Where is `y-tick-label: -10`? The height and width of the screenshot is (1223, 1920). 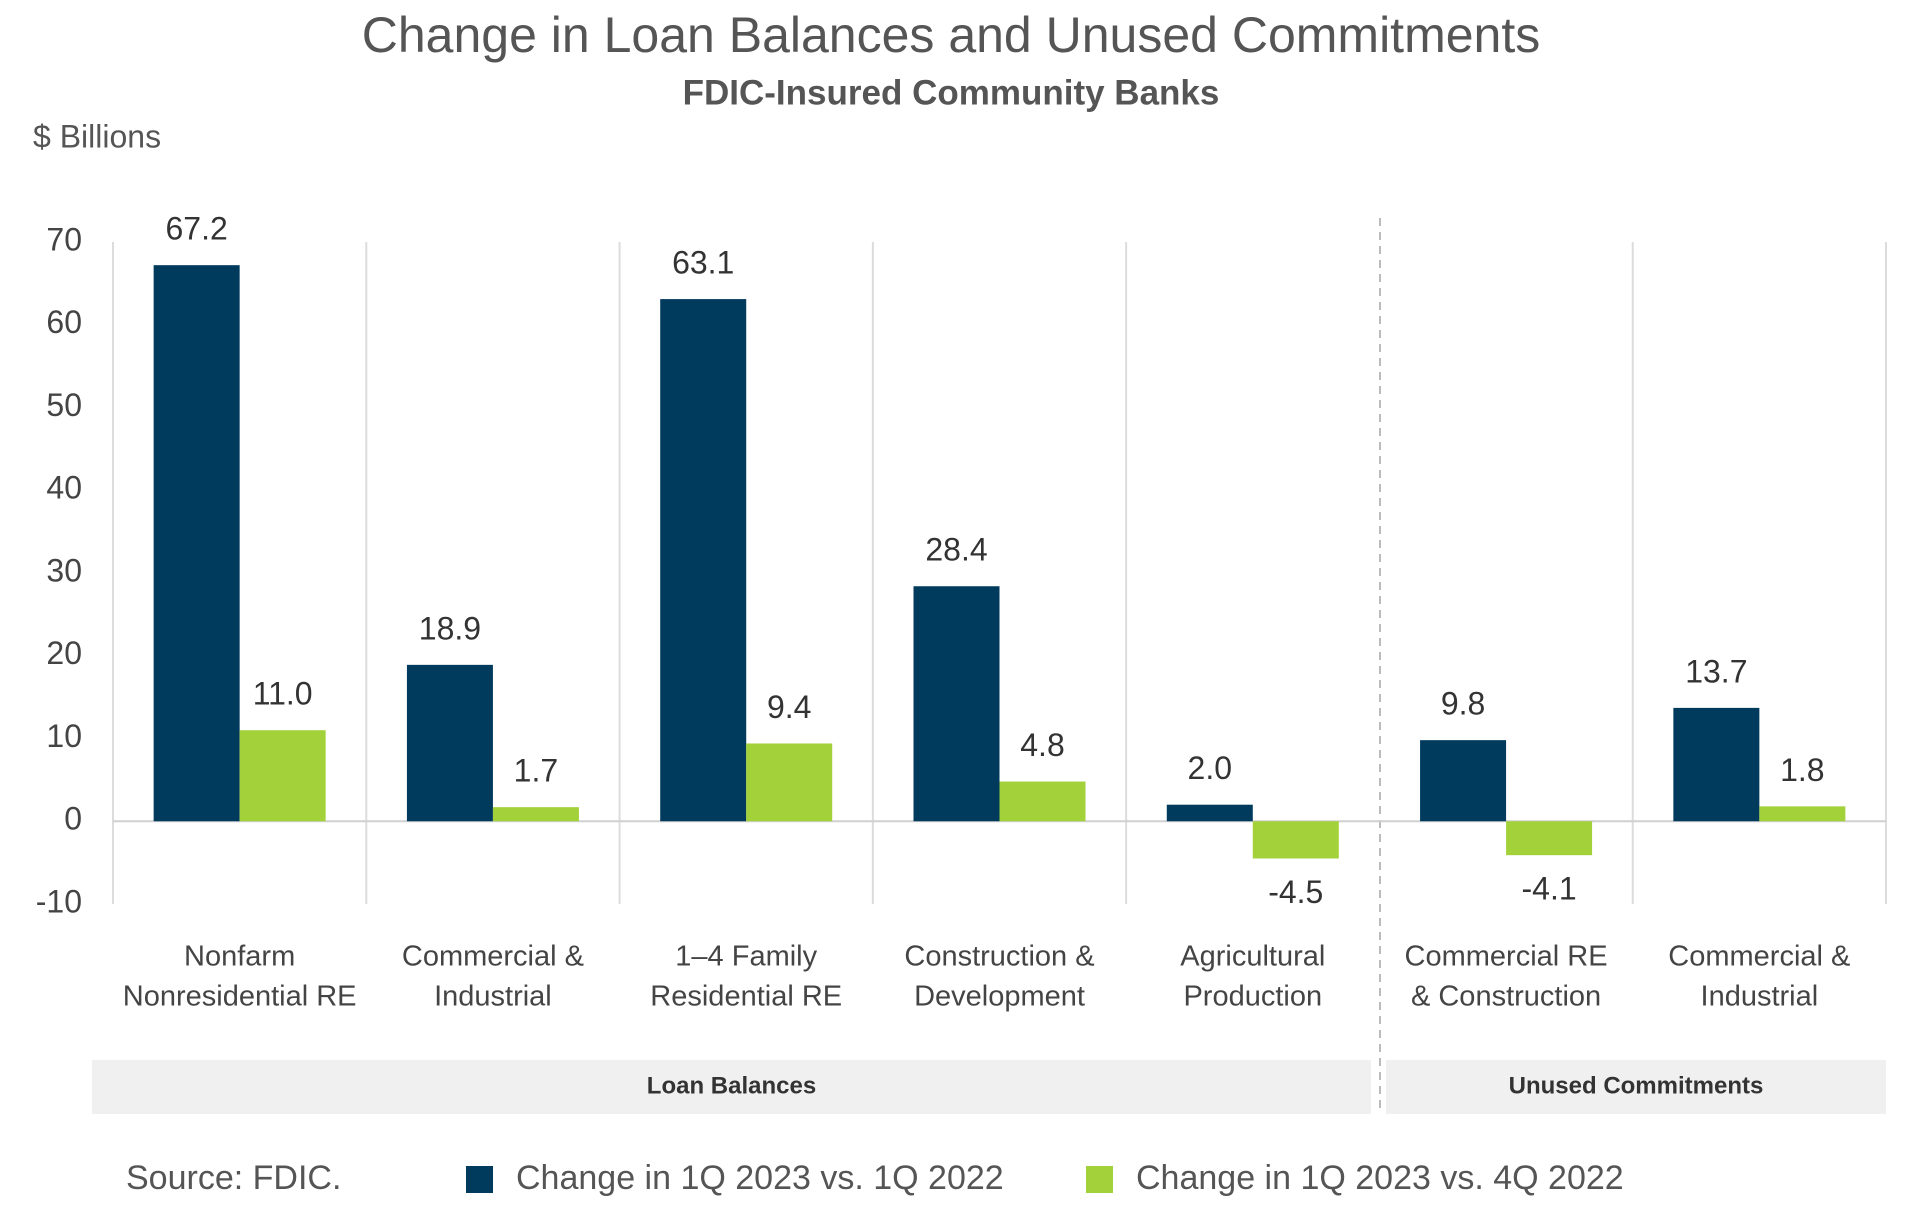
y-tick-label: -10 is located at coordinates (59, 901).